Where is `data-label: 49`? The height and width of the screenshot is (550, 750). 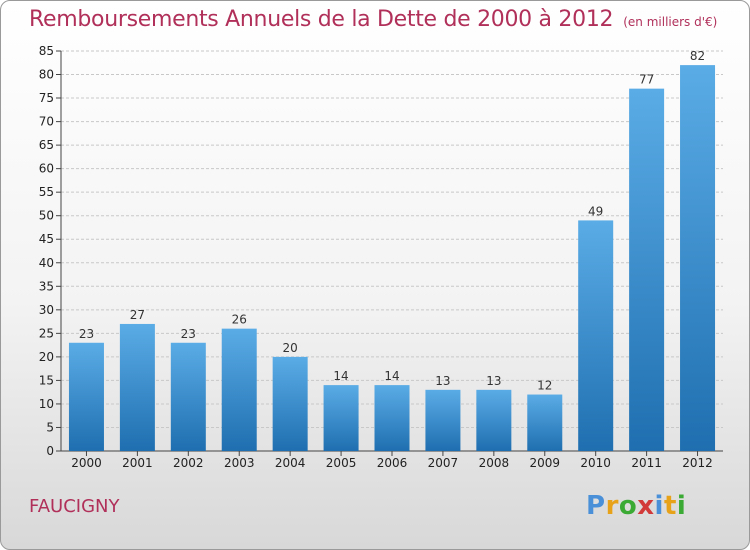
data-label: 49 is located at coordinates (595, 211).